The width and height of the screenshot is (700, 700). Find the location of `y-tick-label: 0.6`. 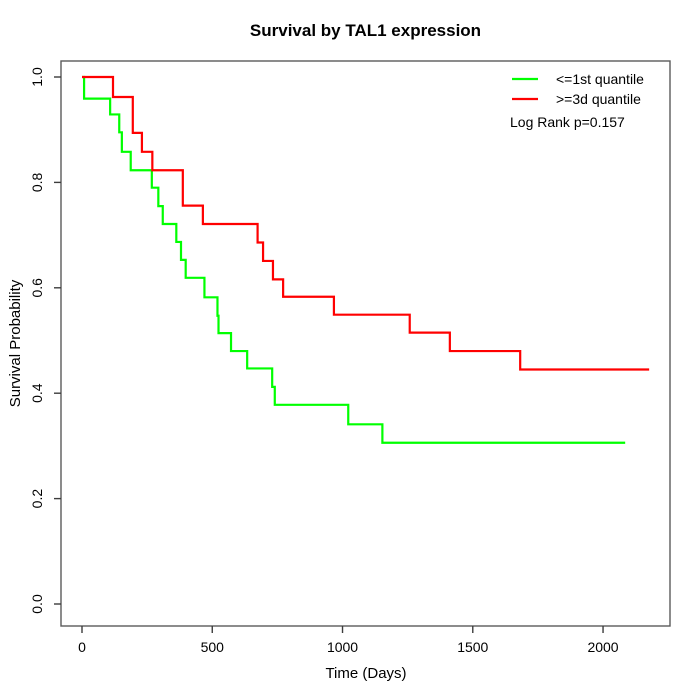

y-tick-label: 0.6 is located at coordinates (37, 288).